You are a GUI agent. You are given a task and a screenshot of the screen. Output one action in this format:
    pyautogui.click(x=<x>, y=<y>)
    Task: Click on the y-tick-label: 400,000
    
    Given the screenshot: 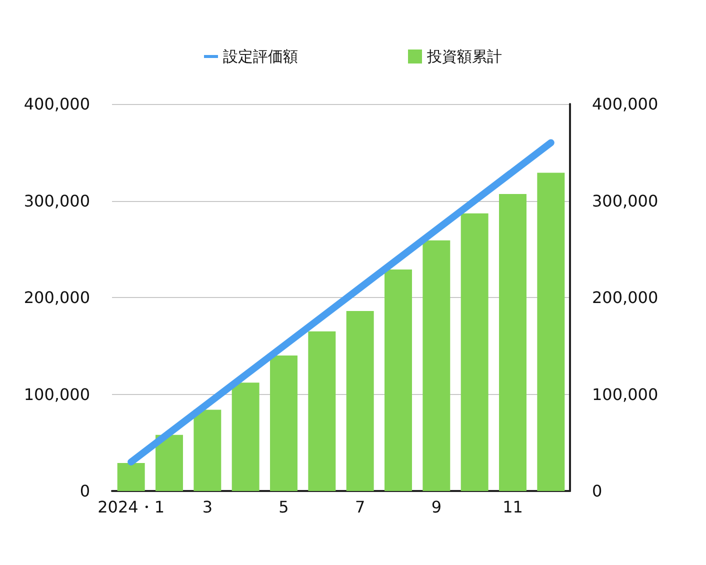 What is the action you would take?
    pyautogui.click(x=57, y=104)
    